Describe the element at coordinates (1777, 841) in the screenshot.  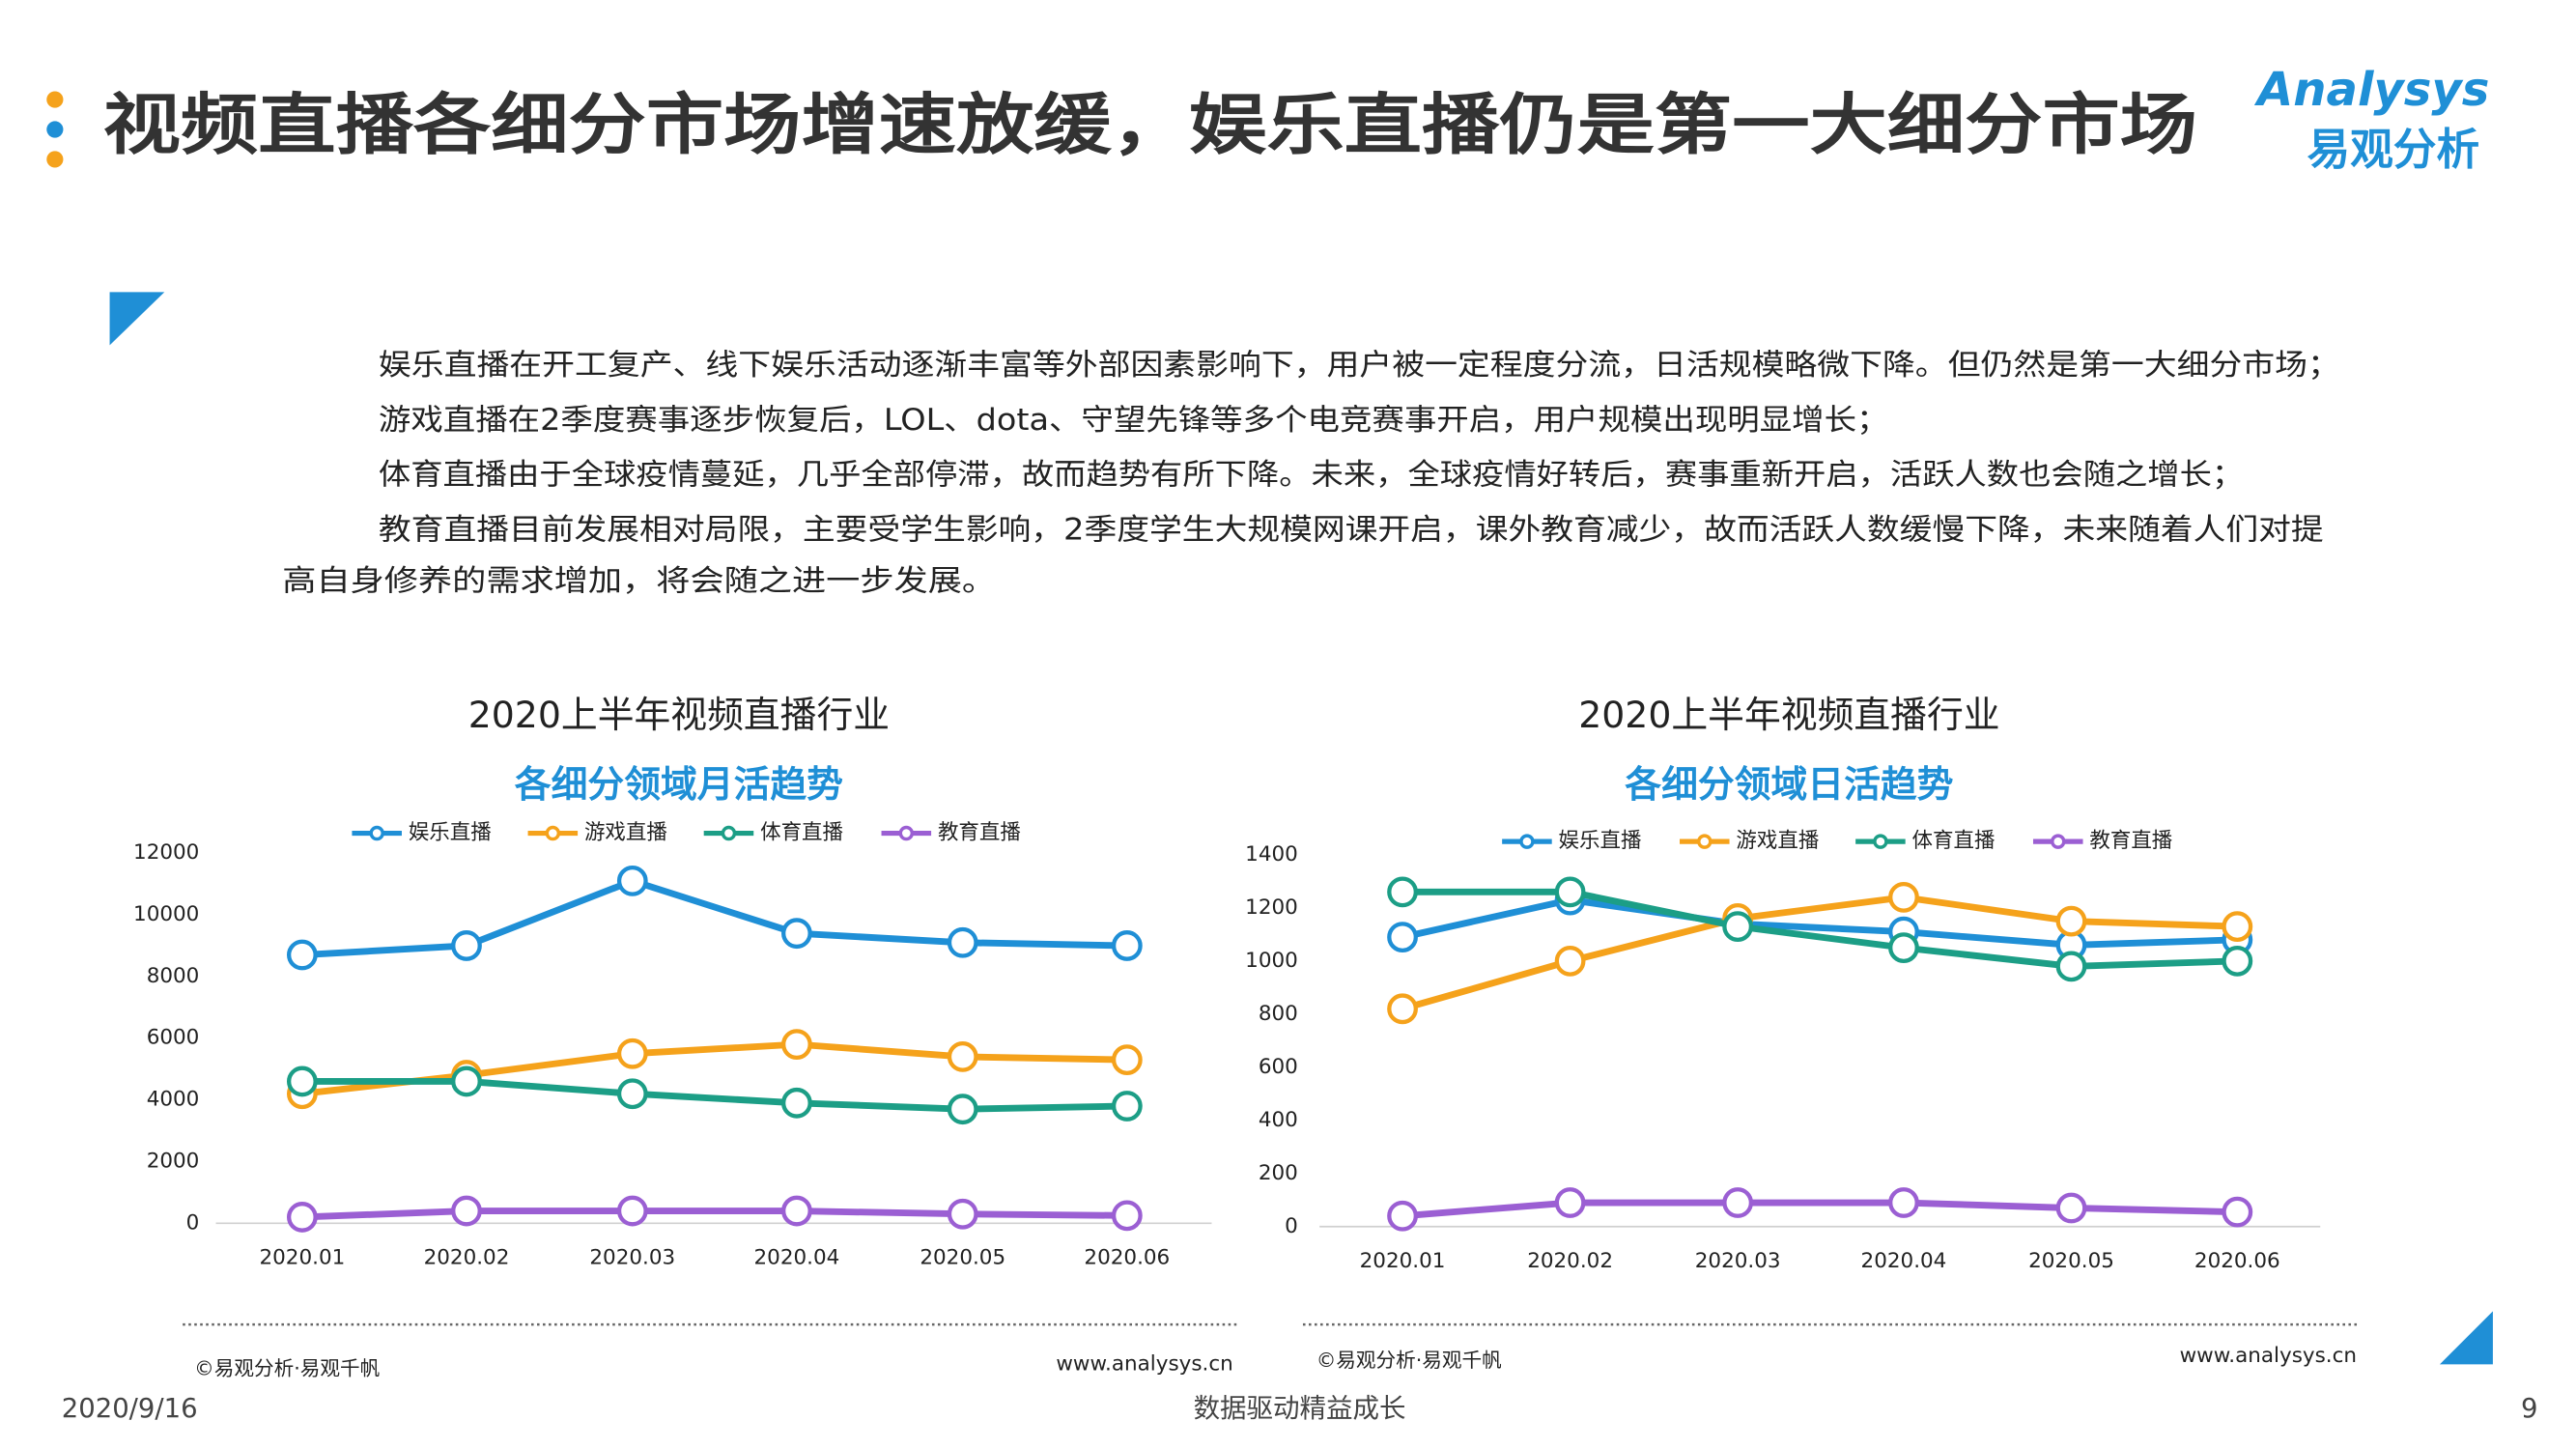
I see `legend-label: 游戏直播` at that location.